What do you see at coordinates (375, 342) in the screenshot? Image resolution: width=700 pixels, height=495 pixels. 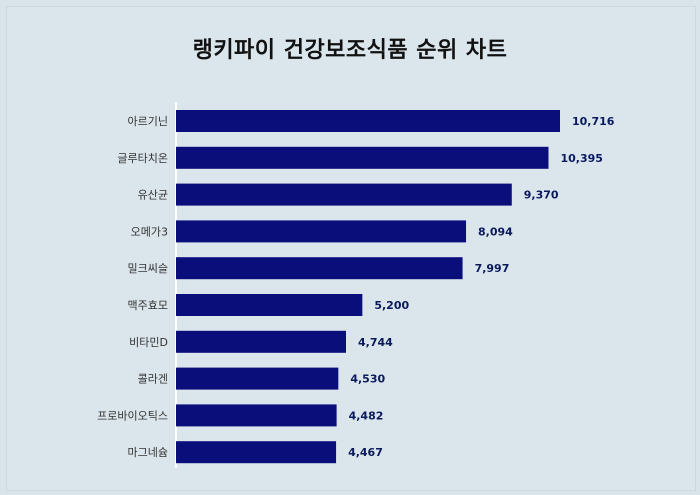 I see `value-label: 4,744` at bounding box center [375, 342].